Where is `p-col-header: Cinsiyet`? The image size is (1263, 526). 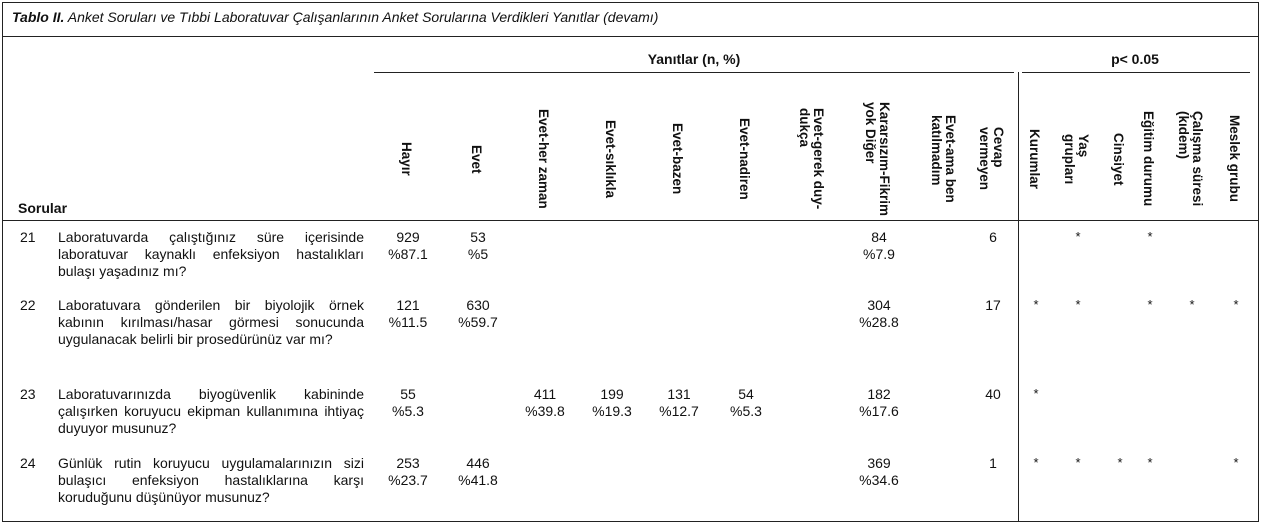 p-col-header: Cinsiyet is located at coordinates (1118, 159).